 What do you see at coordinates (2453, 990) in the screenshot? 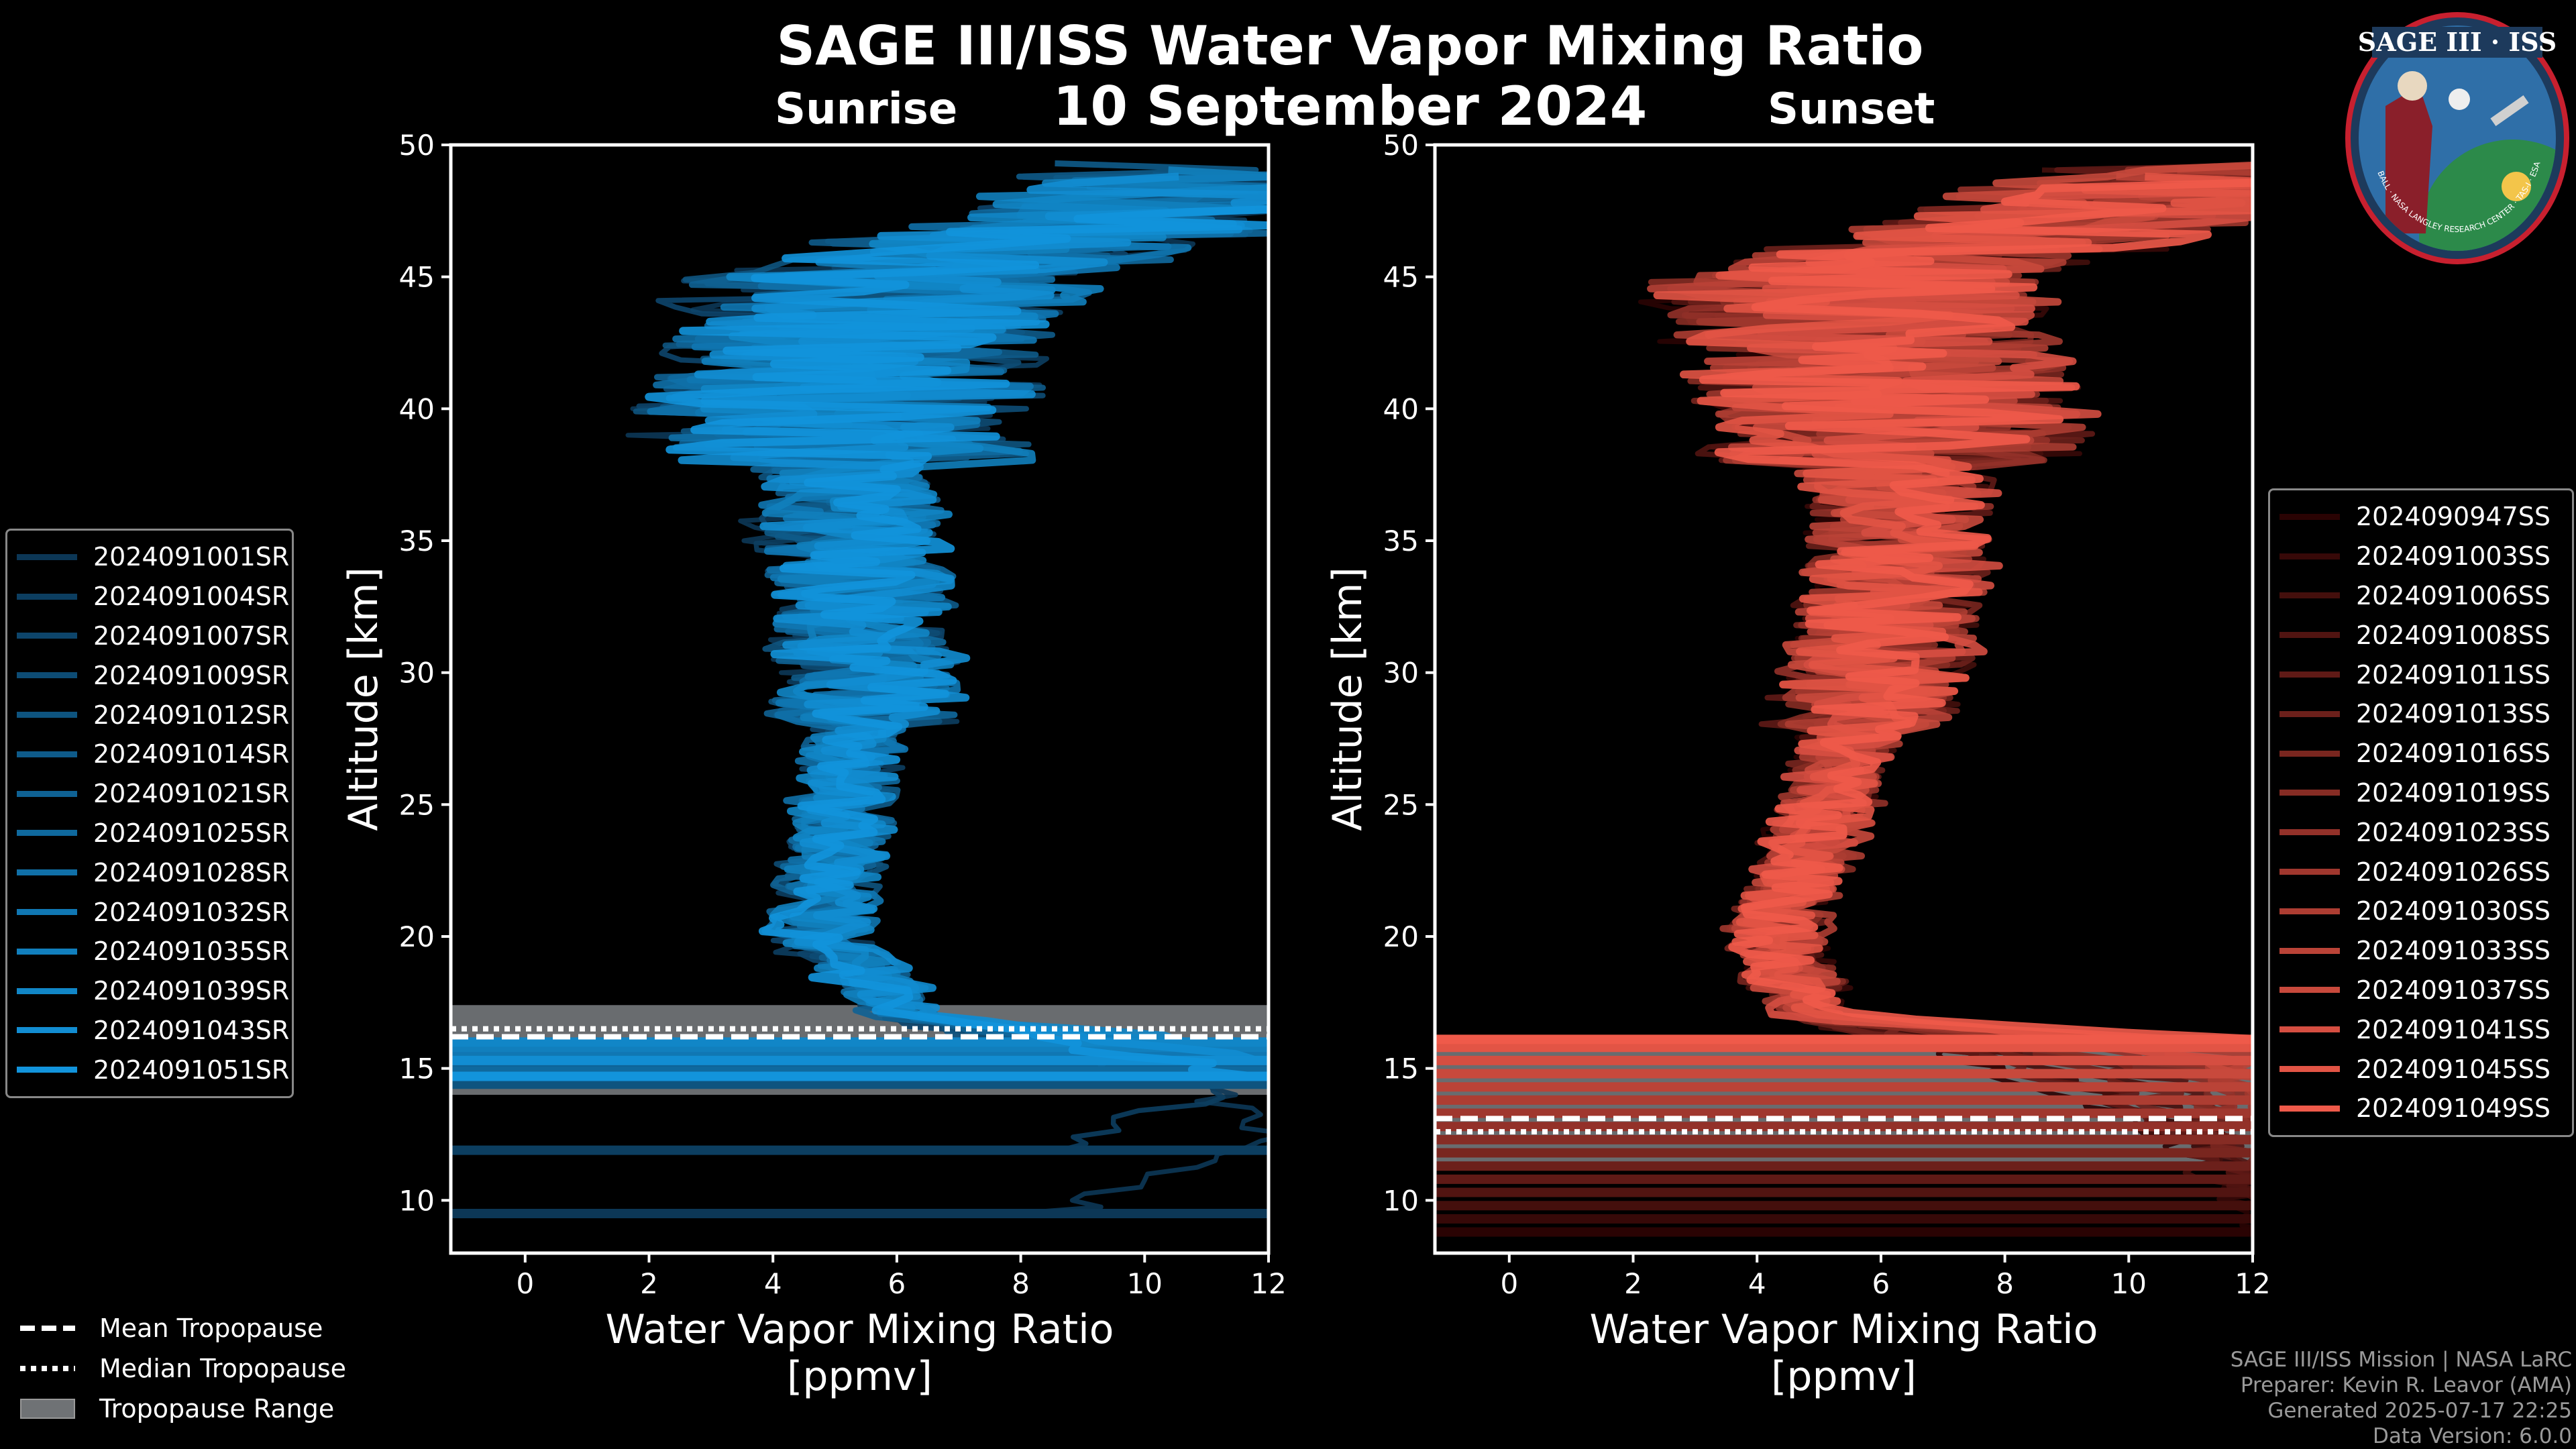
I see `legend-label: 2024091037SS` at bounding box center [2453, 990].